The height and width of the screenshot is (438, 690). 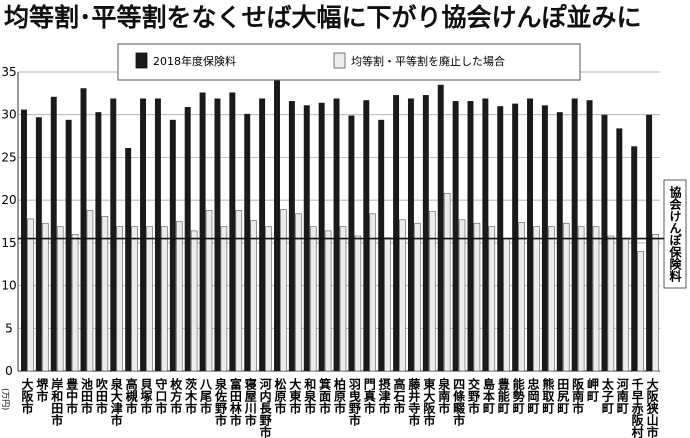 I want to click on category-label: 四條畷市, so click(x=459, y=402).